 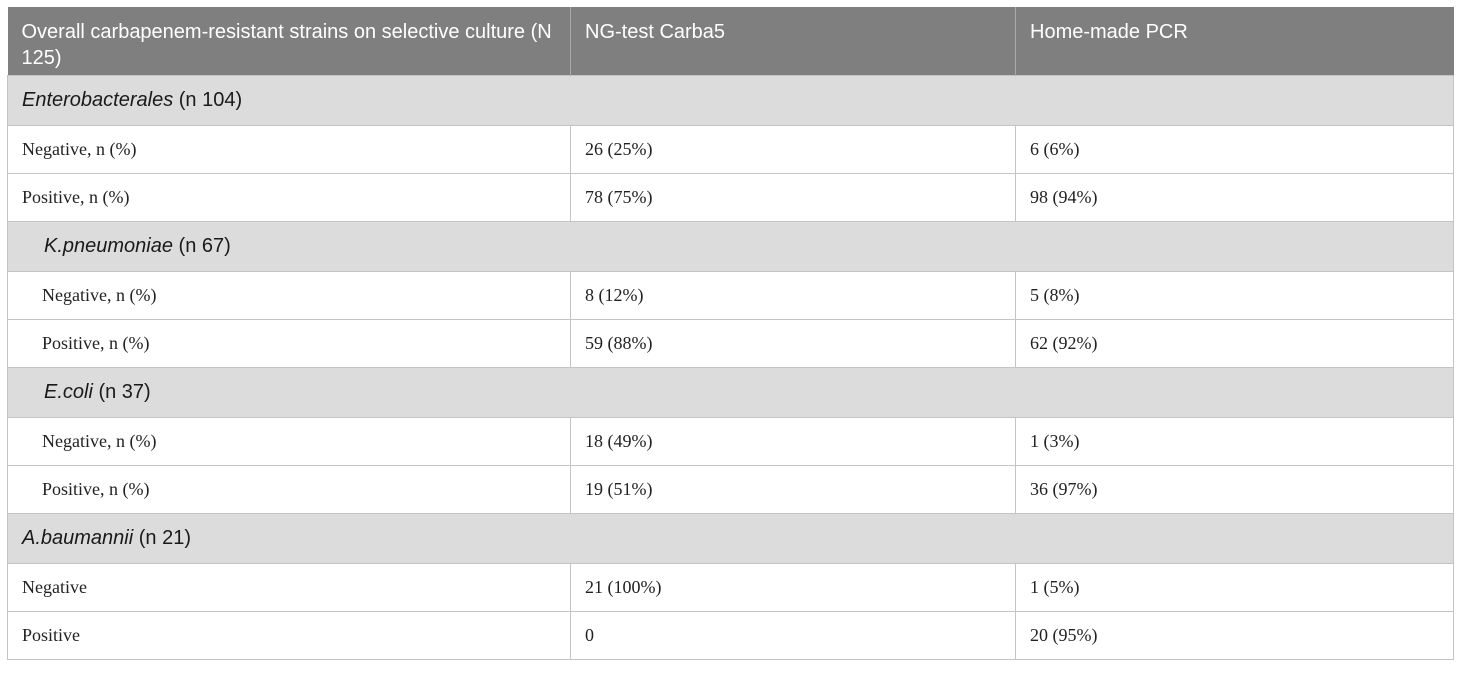 What do you see at coordinates (98, 99) in the screenshot?
I see `species-name: Enterobacterales` at bounding box center [98, 99].